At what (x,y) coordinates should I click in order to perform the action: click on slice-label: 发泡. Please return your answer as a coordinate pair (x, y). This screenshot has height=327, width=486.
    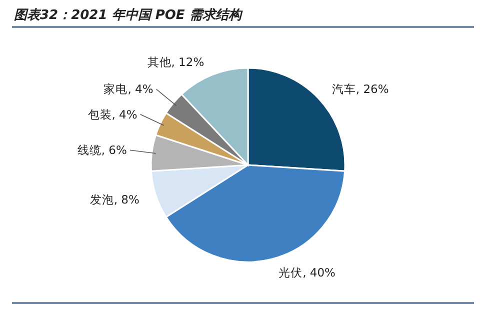
    Looking at the image, I should click on (102, 199).